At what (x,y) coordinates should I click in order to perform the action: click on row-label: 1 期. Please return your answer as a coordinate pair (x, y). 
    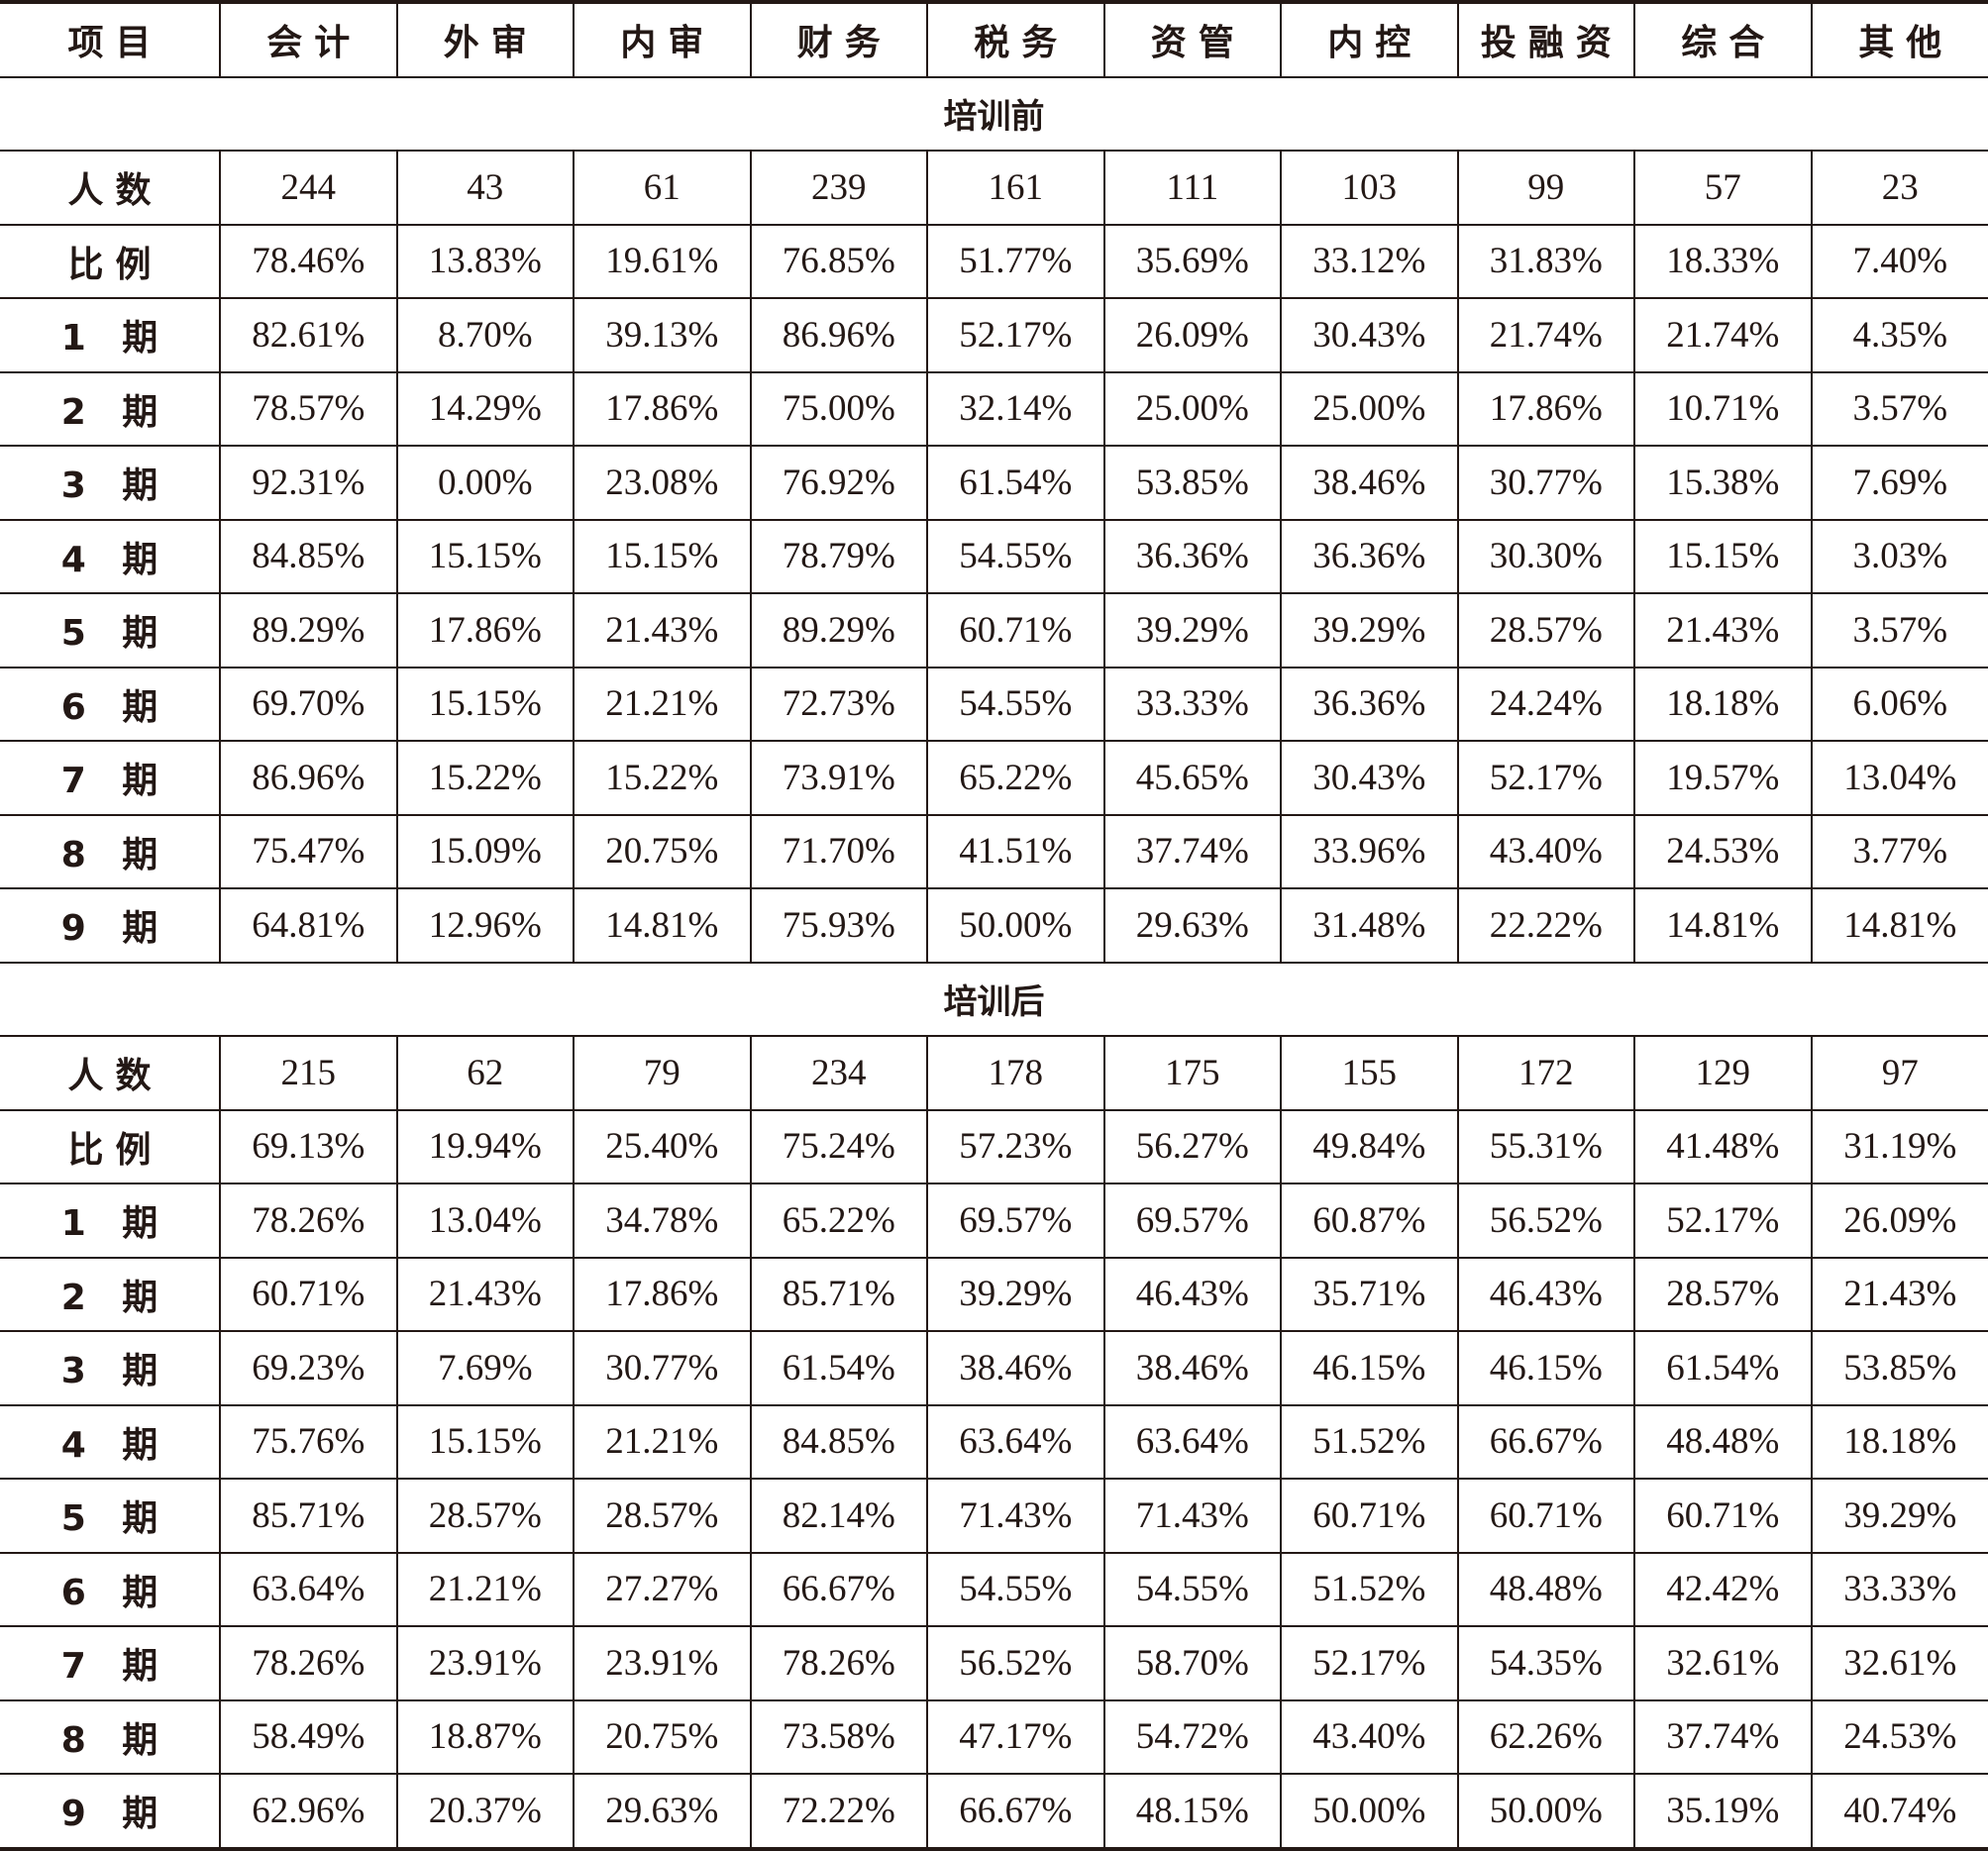
    Looking at the image, I should click on (110, 1220).